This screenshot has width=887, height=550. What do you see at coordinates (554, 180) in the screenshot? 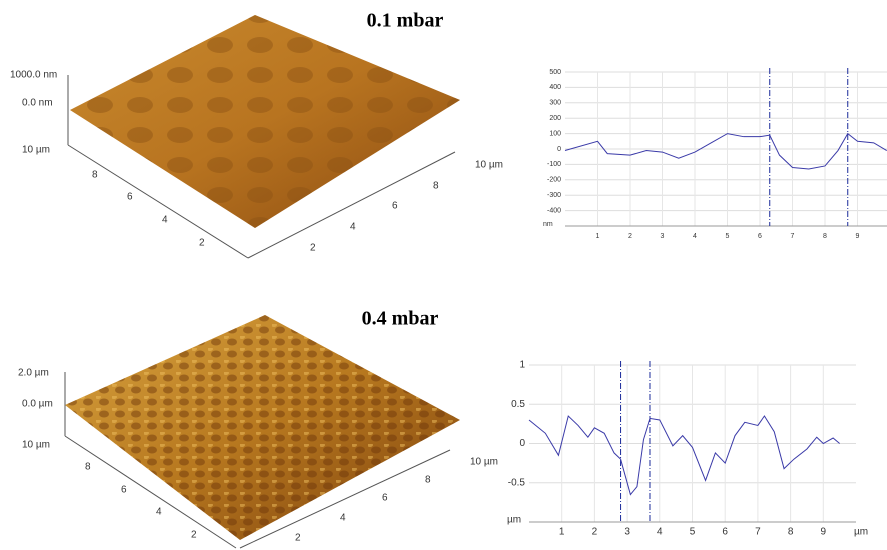
I see `y-tick-label: -200` at bounding box center [554, 180].